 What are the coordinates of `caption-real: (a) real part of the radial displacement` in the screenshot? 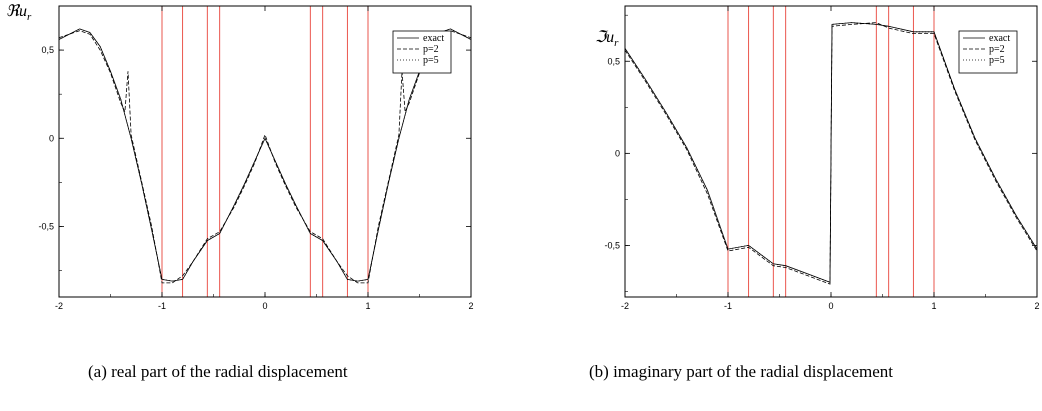 It's located at (218, 371).